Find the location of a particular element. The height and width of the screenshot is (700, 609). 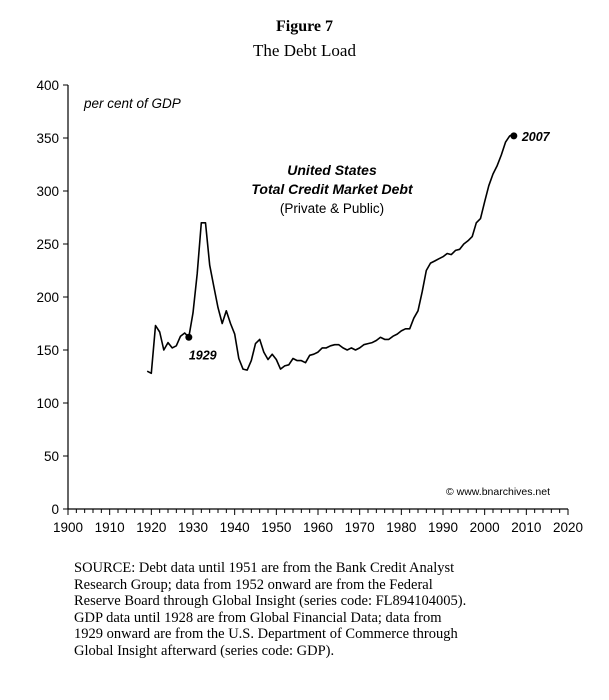

y-unit-label: per cent of GDP is located at coordinates (132, 103).